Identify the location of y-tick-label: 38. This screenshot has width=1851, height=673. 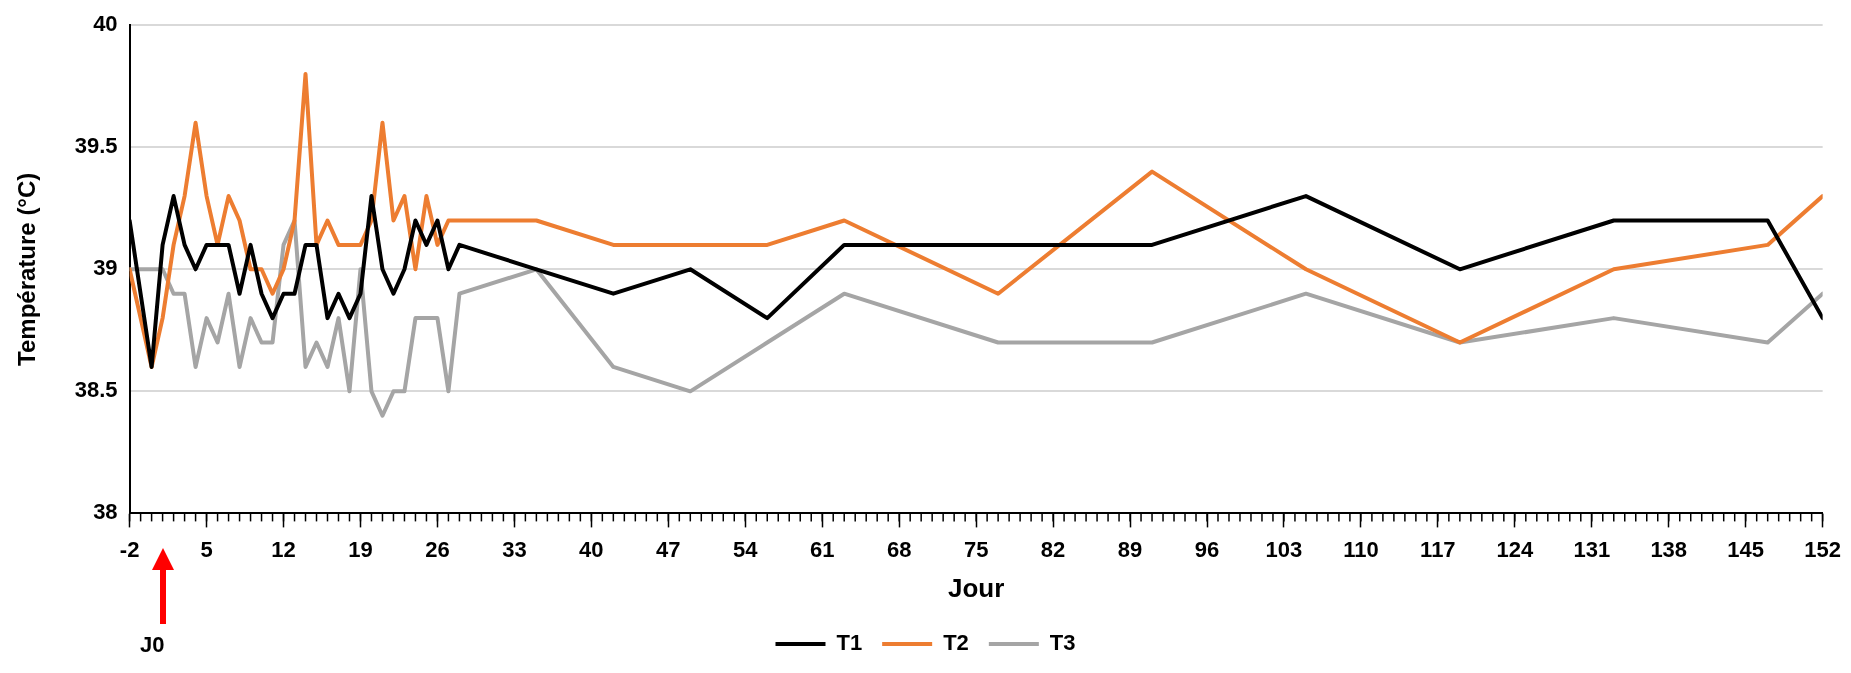
(105, 512).